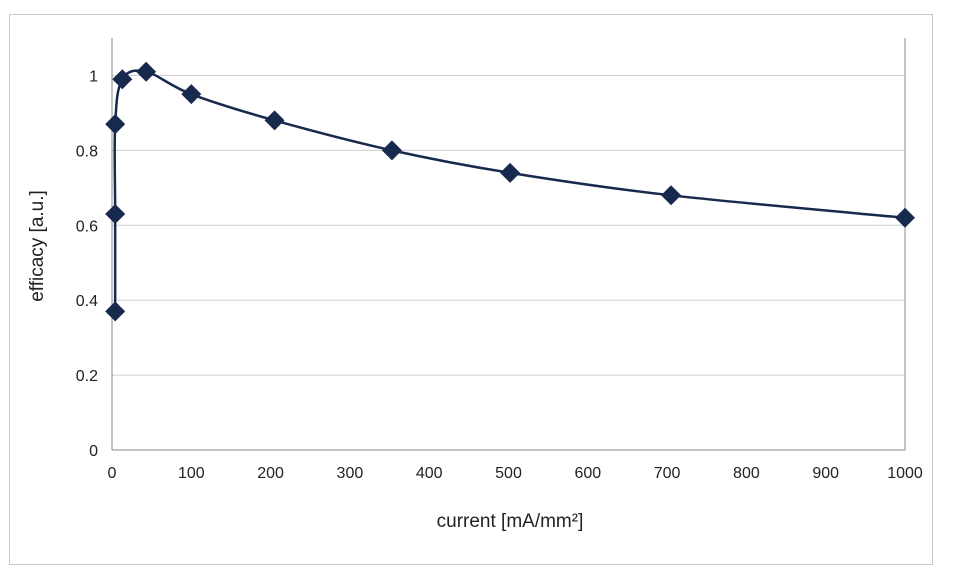 The height and width of the screenshot is (576, 954). I want to click on y-tick-labels: 0 0.2 0.4 0.6 0.8 1, so click(87, 264).